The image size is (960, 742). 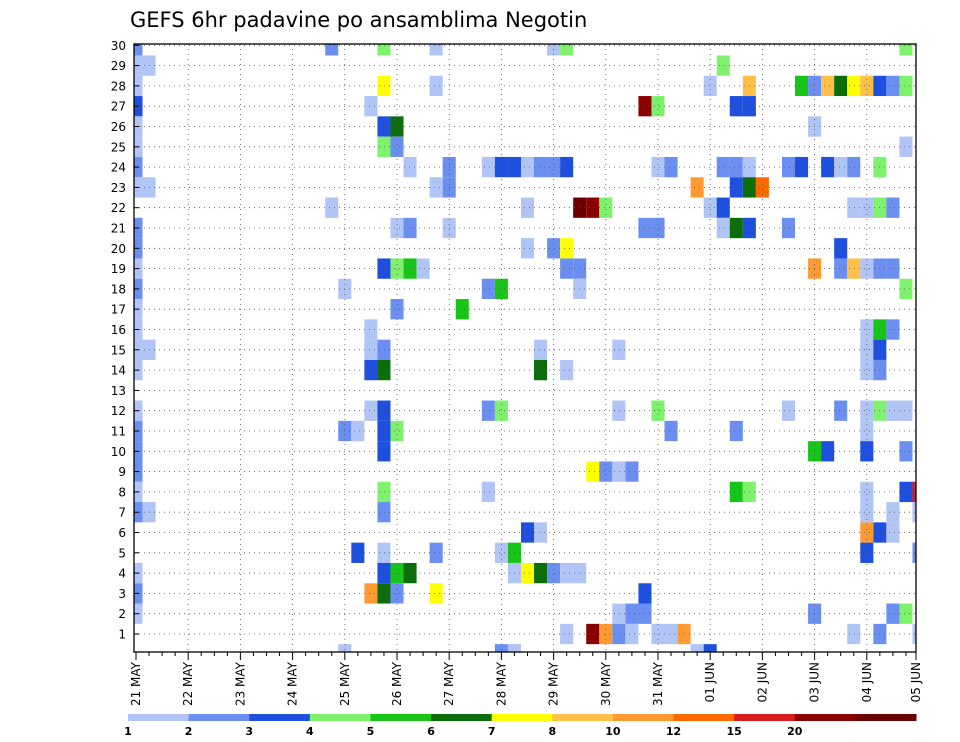 I want to click on y-tick-label: 17, so click(x=118, y=310).